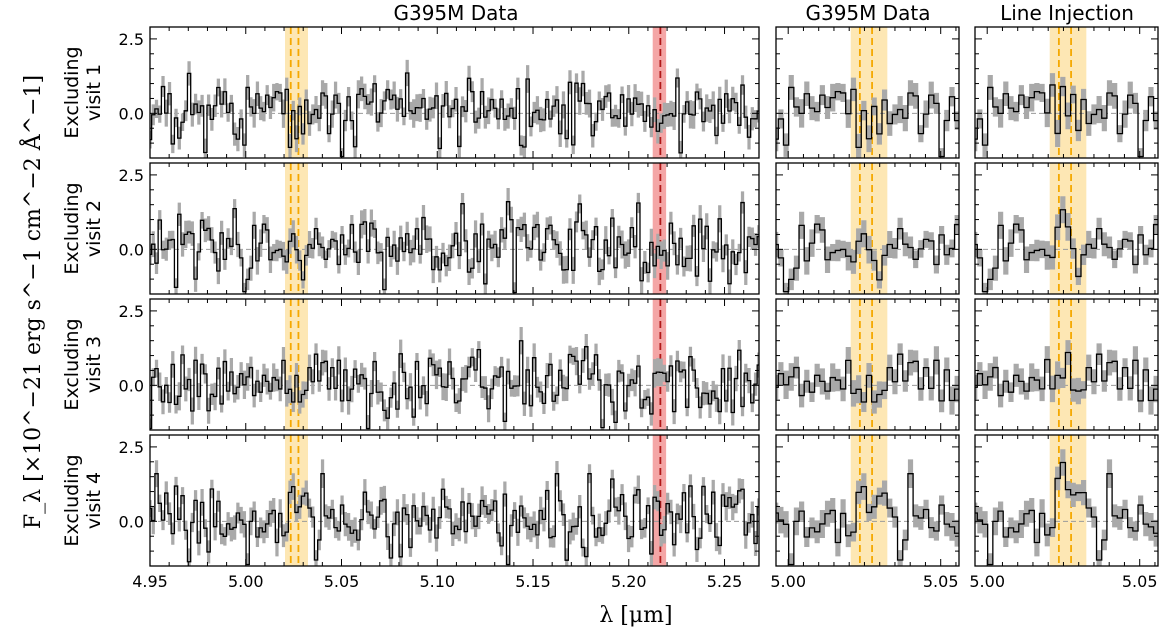 Image resolution: width=1162 pixels, height=629 pixels. Describe the element at coordinates (725, 581) in the screenshot. I see `x-tick-label: 5.25` at that location.